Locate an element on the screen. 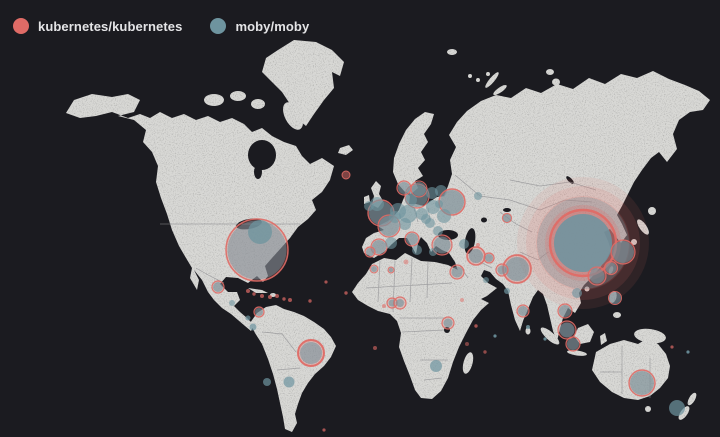  landmass-new-guinea is located at coordinates (650, 336).